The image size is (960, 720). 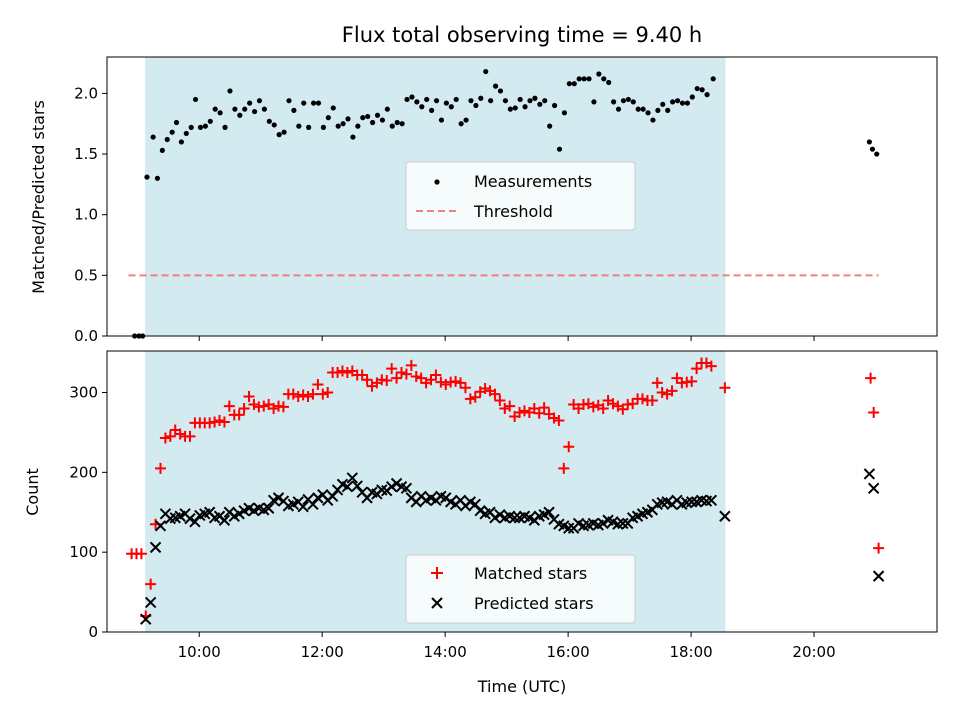 What do you see at coordinates (521, 686) in the screenshot?
I see `x-axis-label: Time (UTC)` at bounding box center [521, 686].